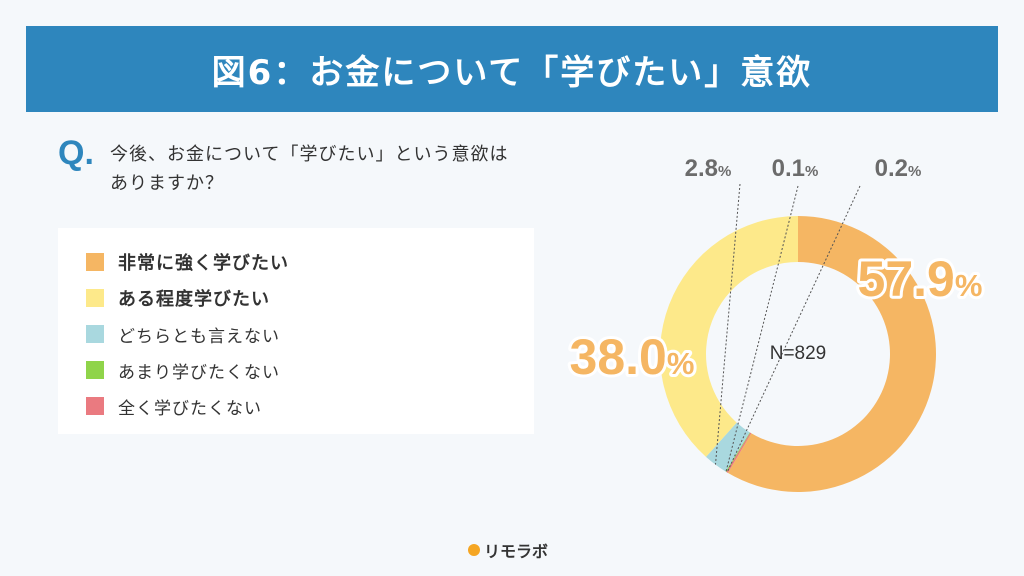  Describe the element at coordinates (898, 168) in the screenshot. I see `data-label: 0.2%` at that location.